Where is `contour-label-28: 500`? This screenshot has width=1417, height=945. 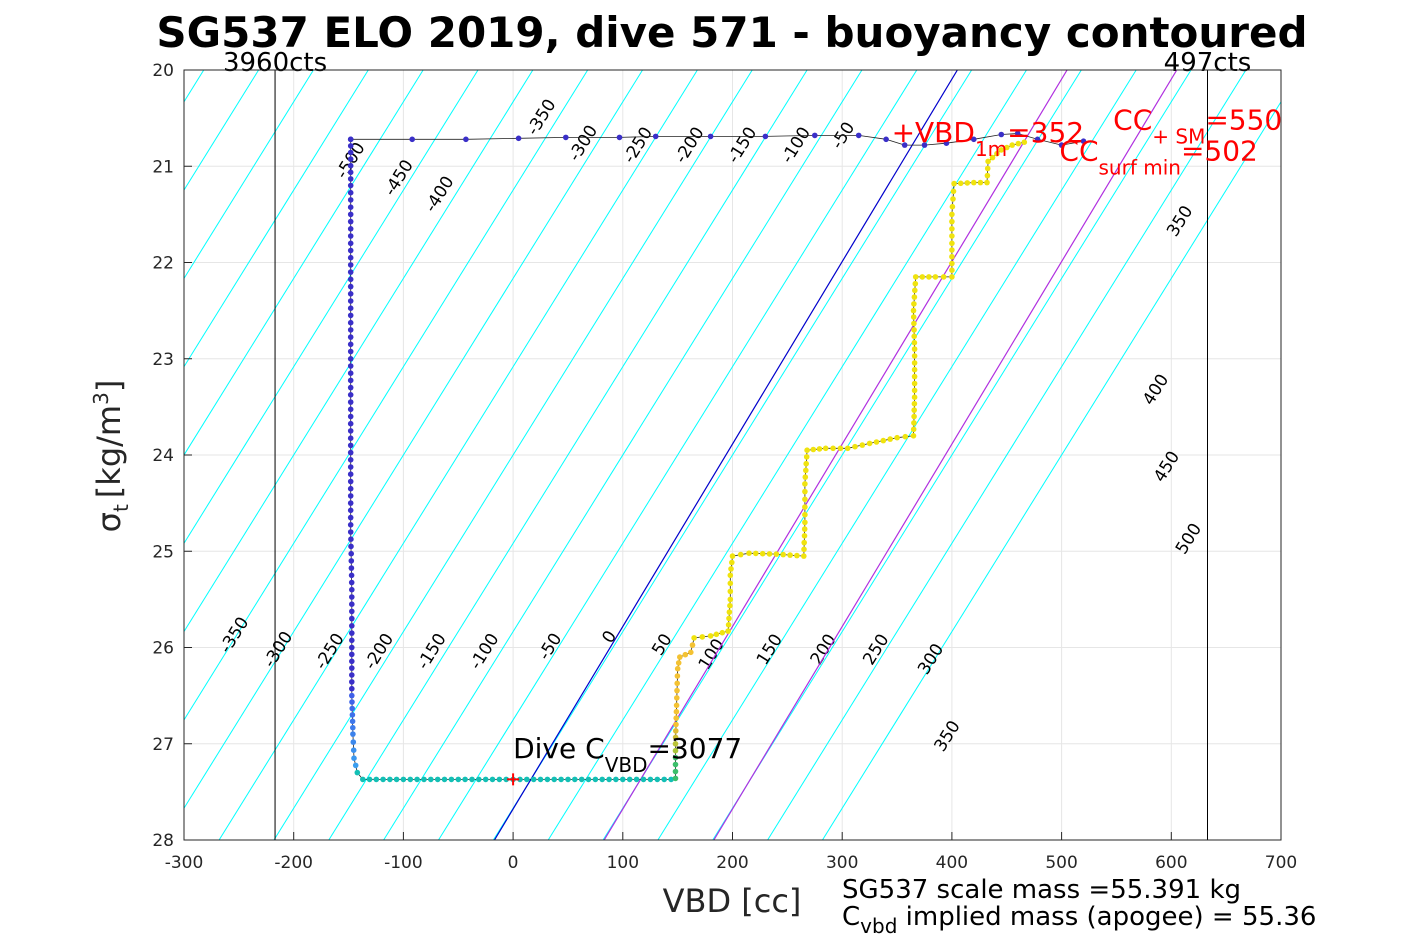 contour-label-28: 500 is located at coordinates (1189, 539).